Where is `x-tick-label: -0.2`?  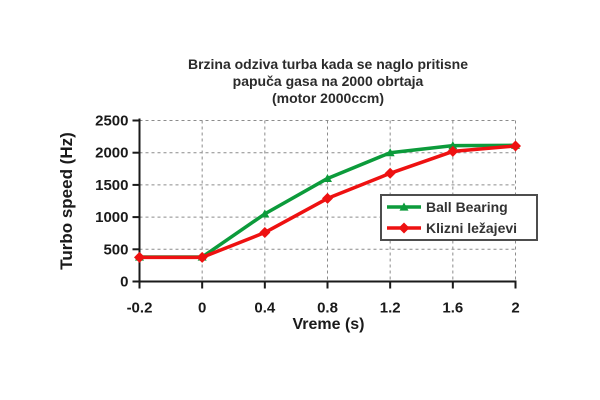
x-tick-label: -0.2 is located at coordinates (140, 308).